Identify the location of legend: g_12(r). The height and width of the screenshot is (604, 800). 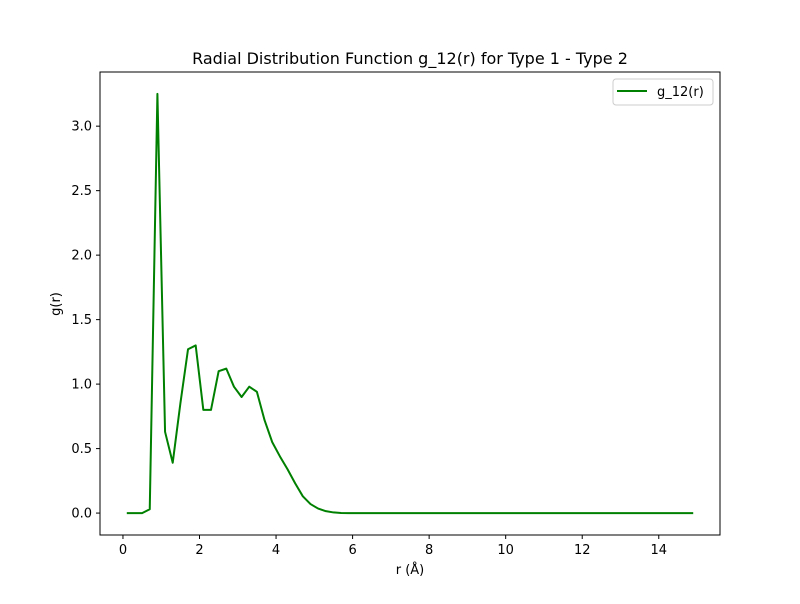
(663, 92).